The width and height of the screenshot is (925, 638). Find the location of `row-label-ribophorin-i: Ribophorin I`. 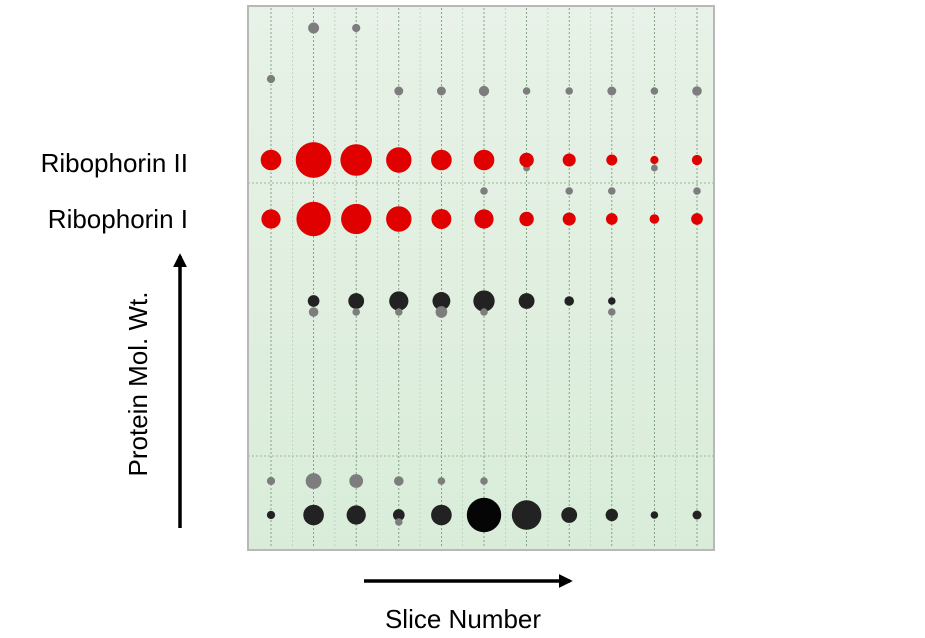

row-label-ribophorin-i: Ribophorin I is located at coordinates (118, 219).